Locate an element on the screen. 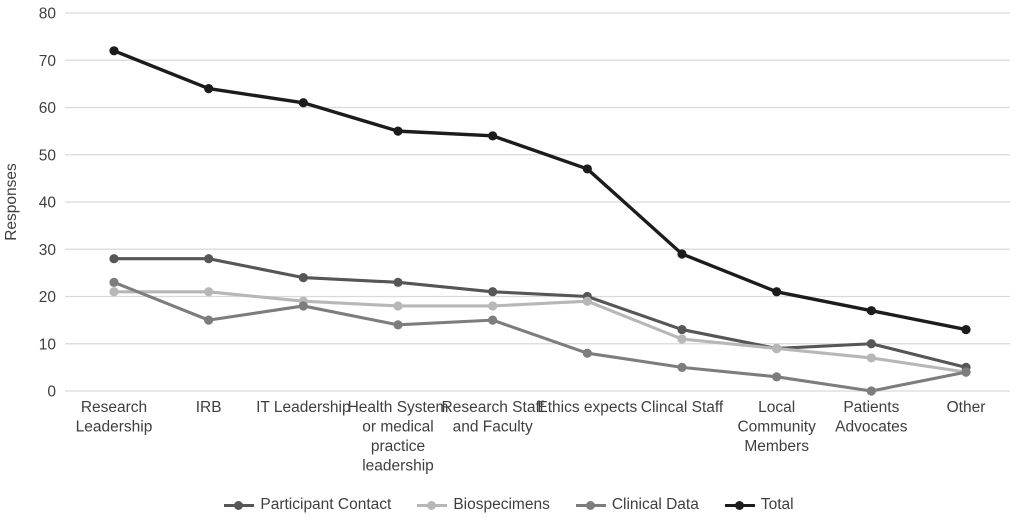  x-axis-label: Members is located at coordinates (776, 446).